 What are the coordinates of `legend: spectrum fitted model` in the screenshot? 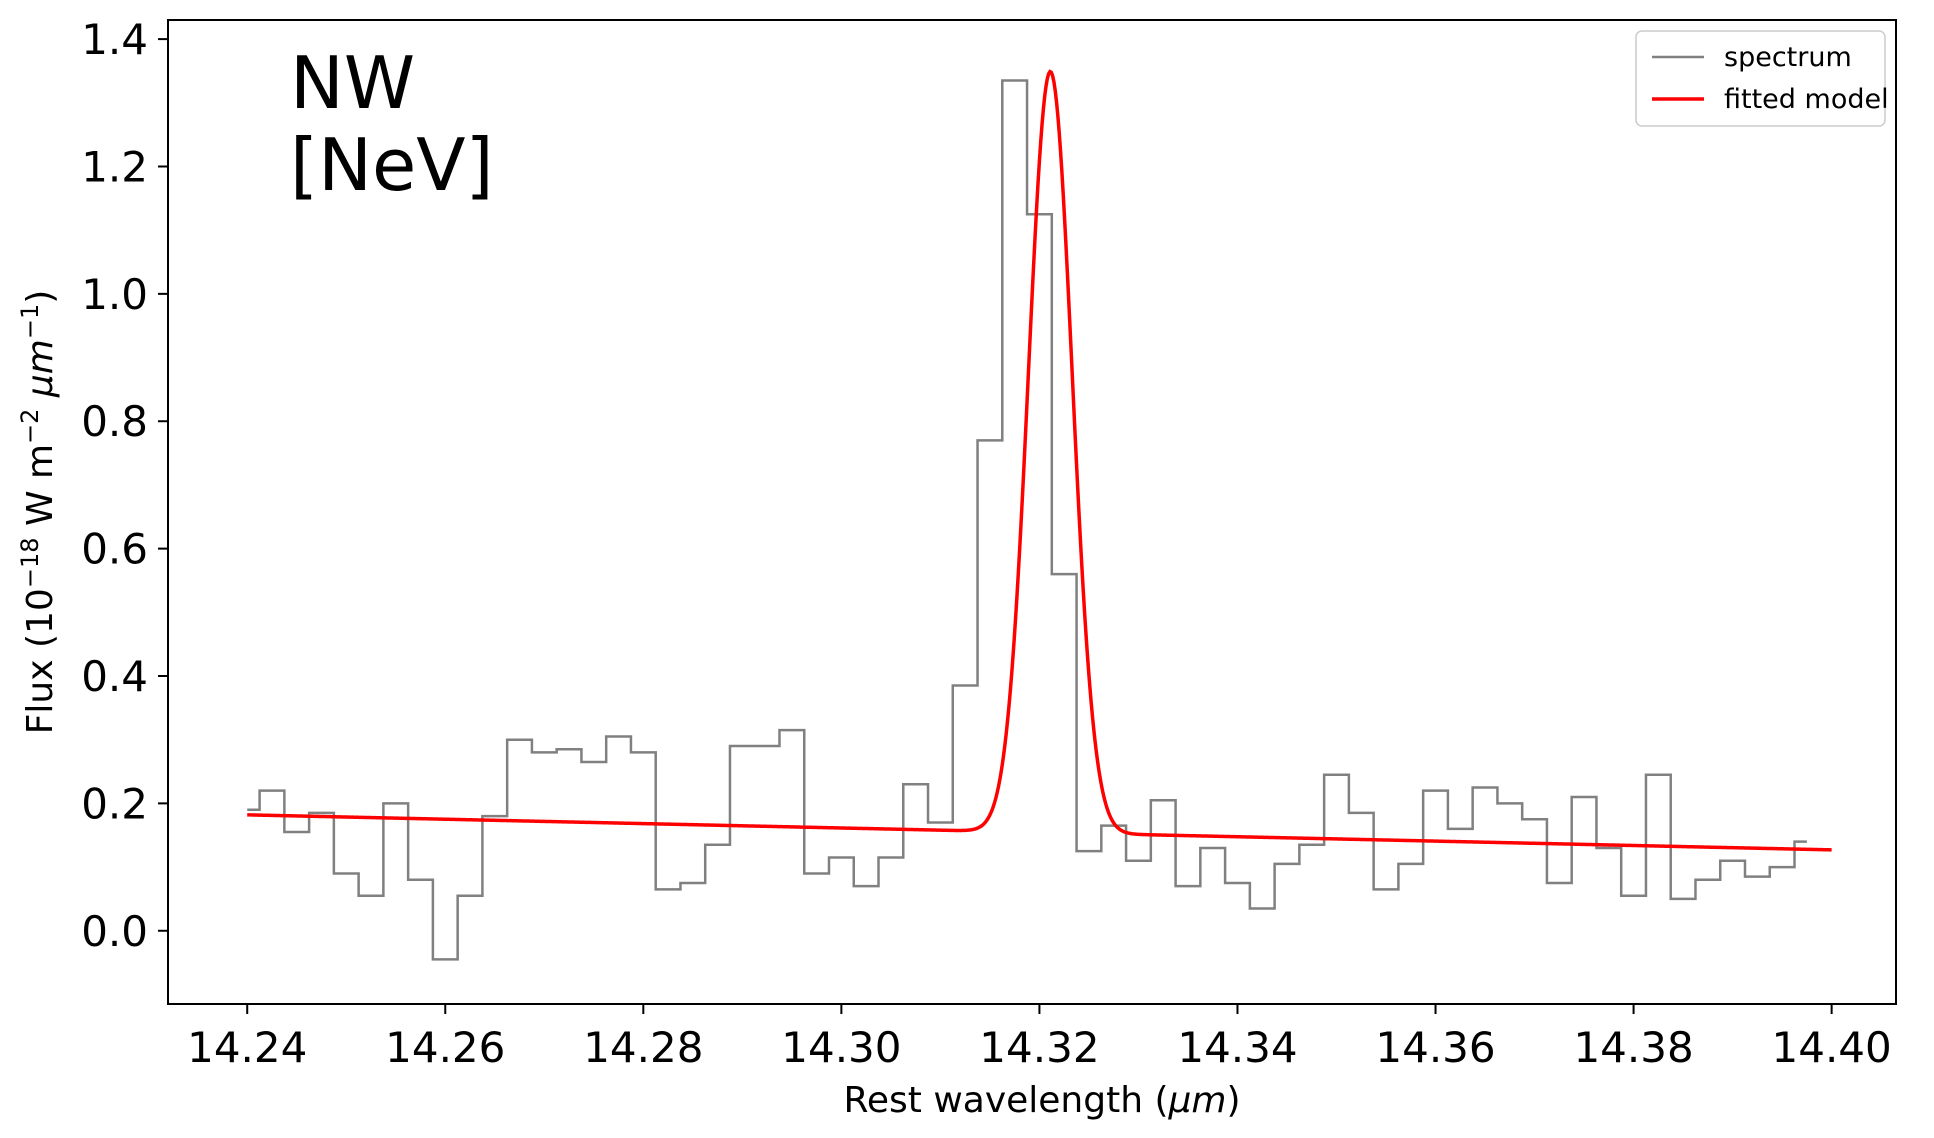 It's located at (1762, 78).